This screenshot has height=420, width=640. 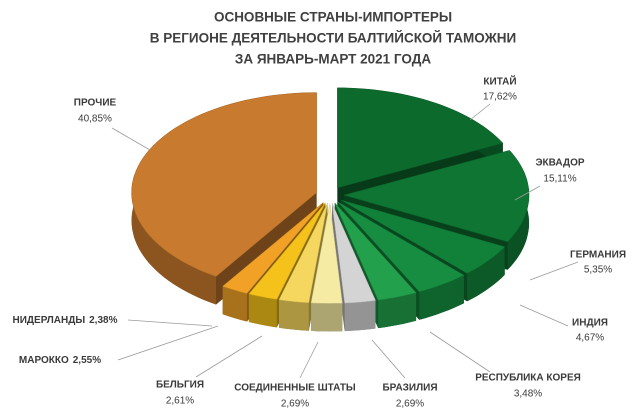 What do you see at coordinates (333, 59) in the screenshot?
I see `chart-title: ЗА ЯНВАРЬ-МАРТ 2021 ГОДА` at bounding box center [333, 59].